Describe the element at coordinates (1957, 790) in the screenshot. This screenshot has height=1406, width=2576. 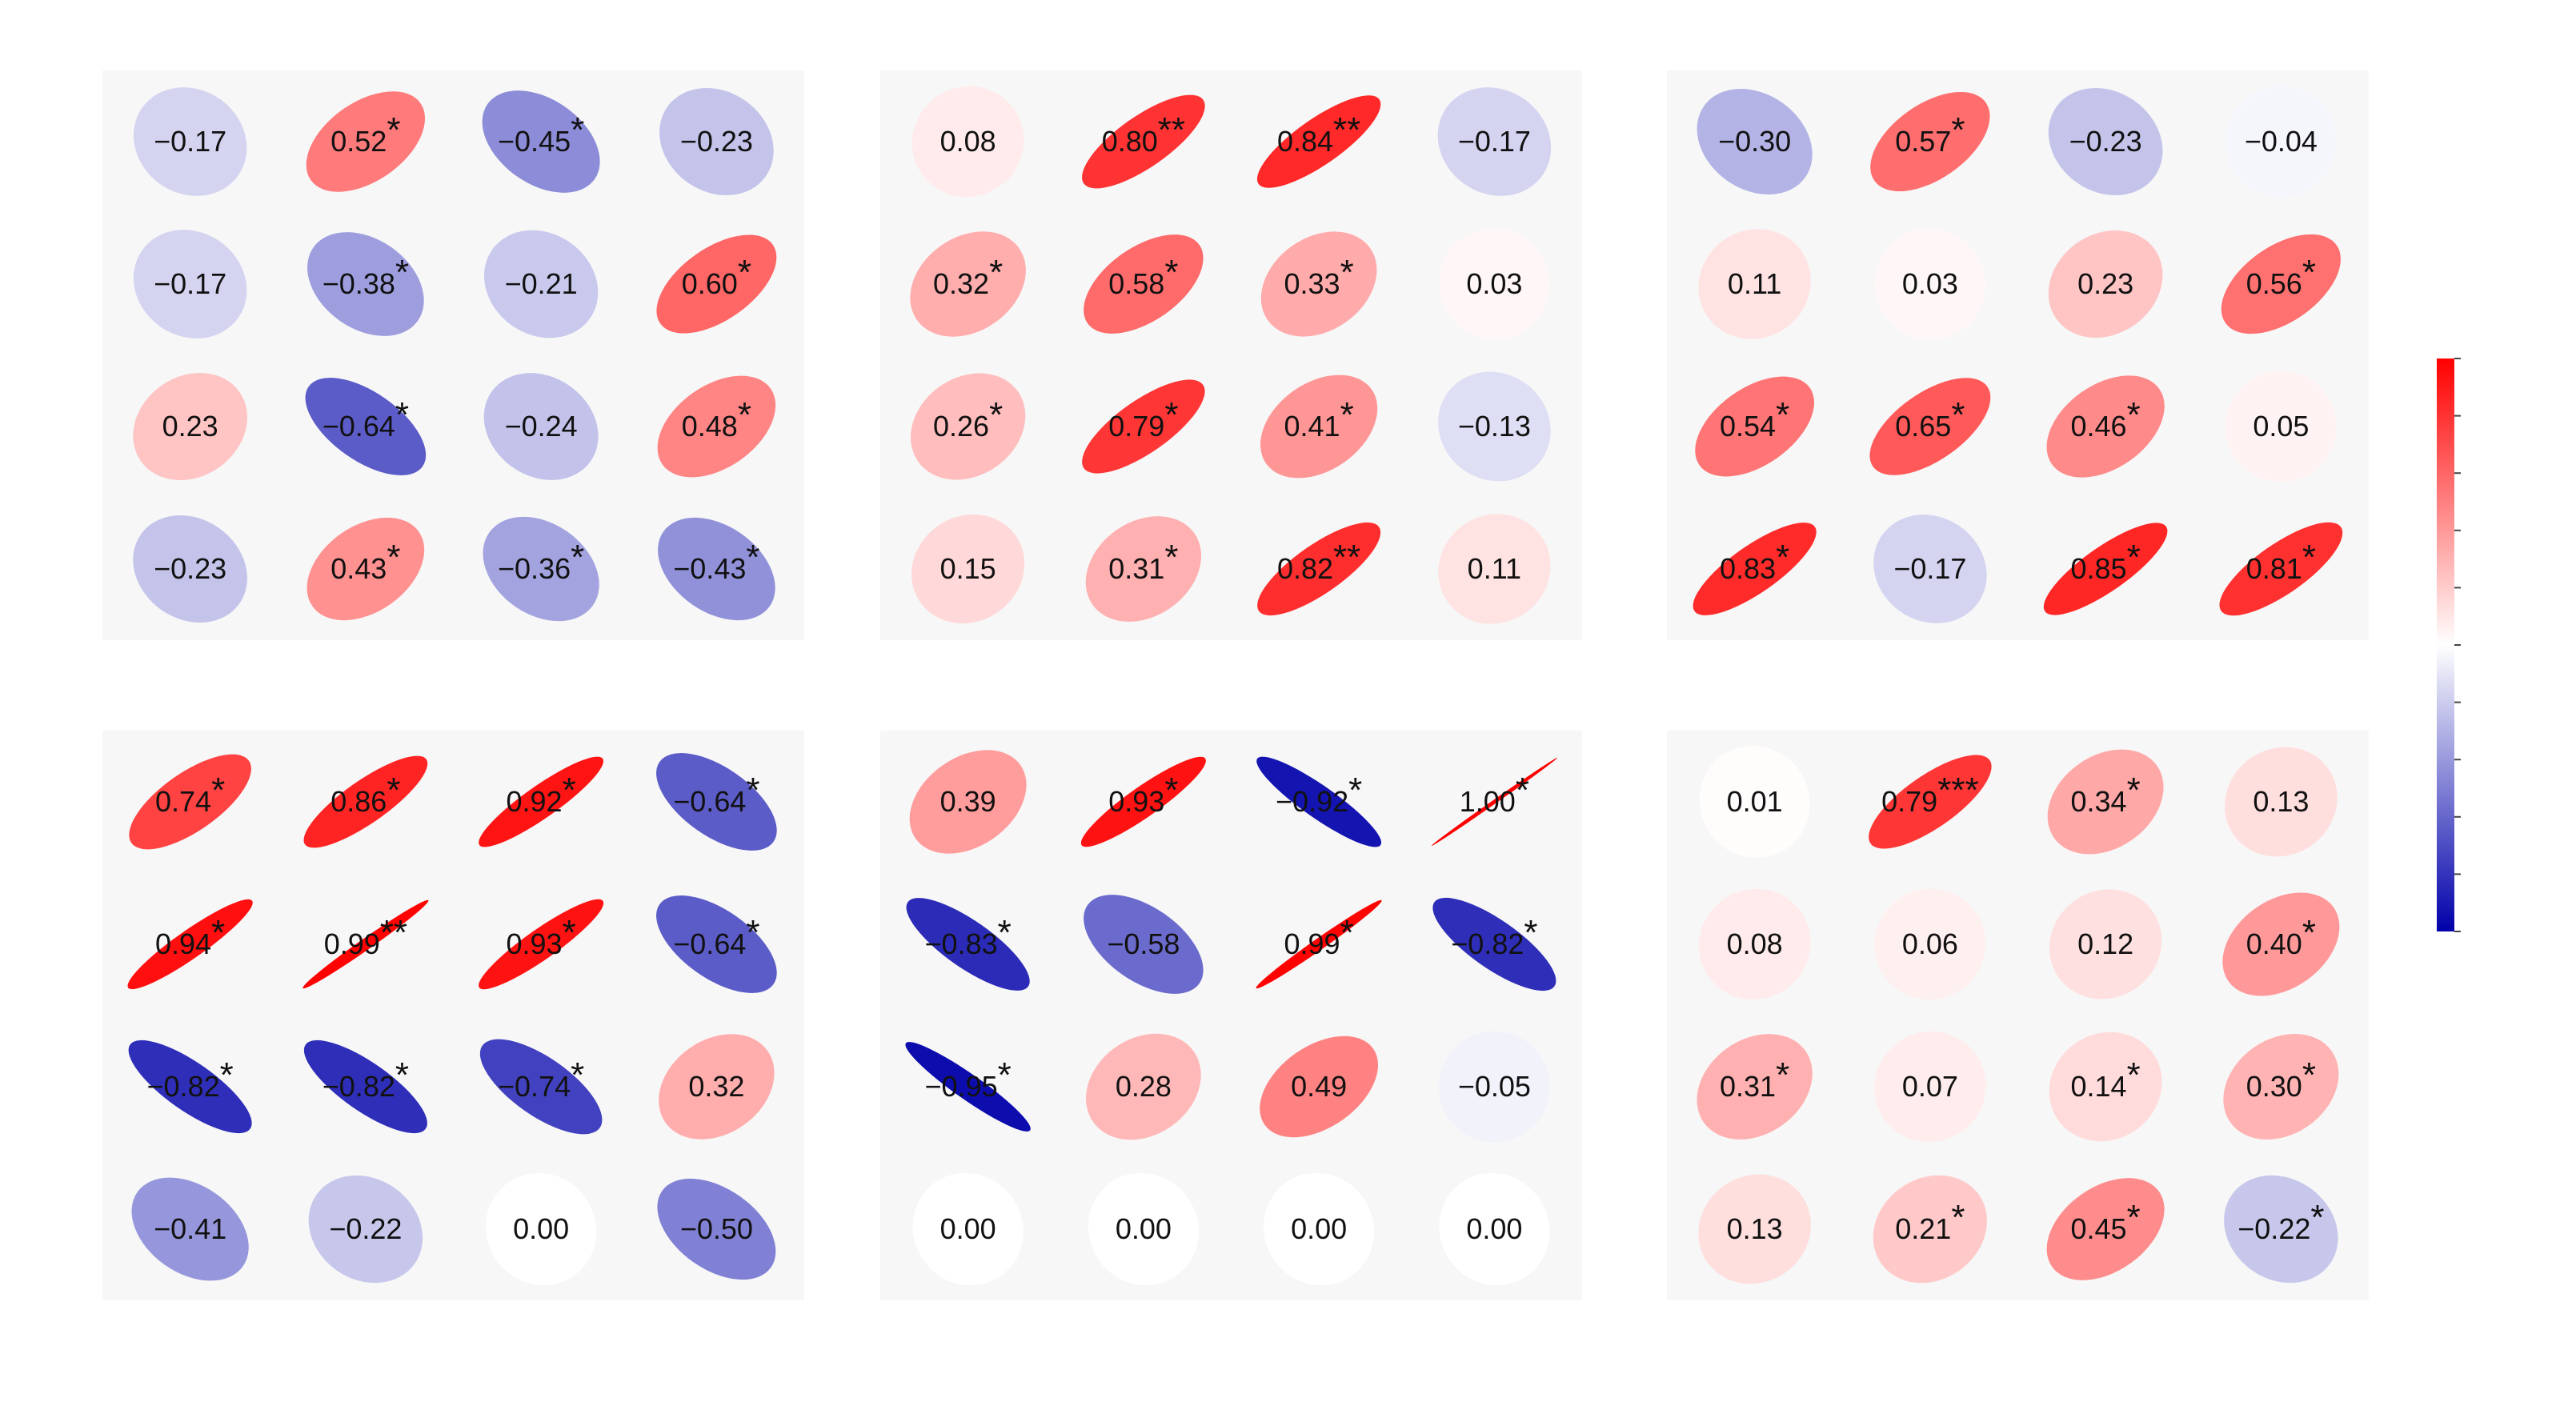
I see `significance-stars: ***` at that location.